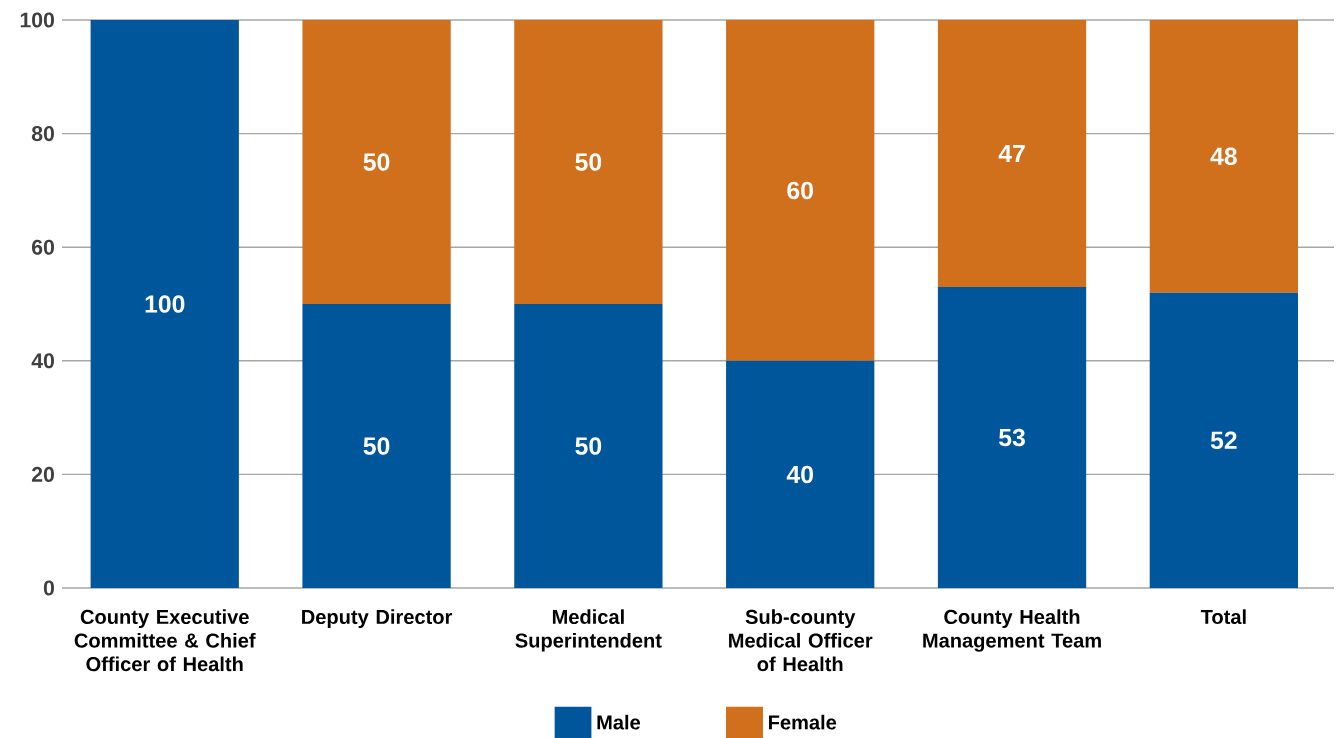  Describe the element at coordinates (377, 618) in the screenshot. I see `x-tick-label: Deputy Director` at that location.